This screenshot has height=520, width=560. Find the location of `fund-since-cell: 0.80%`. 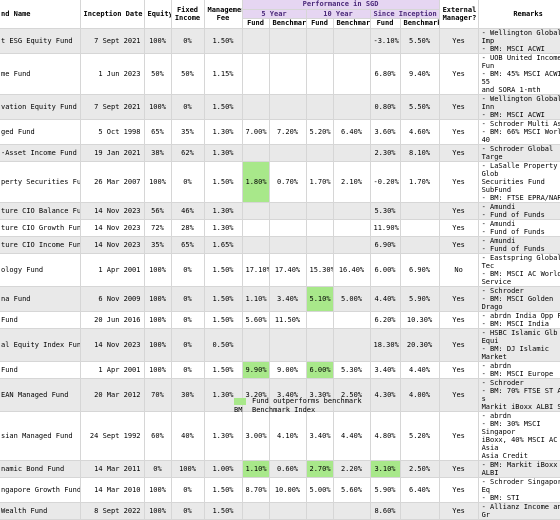

fund-since-cell: 0.80% is located at coordinates (385, 107).